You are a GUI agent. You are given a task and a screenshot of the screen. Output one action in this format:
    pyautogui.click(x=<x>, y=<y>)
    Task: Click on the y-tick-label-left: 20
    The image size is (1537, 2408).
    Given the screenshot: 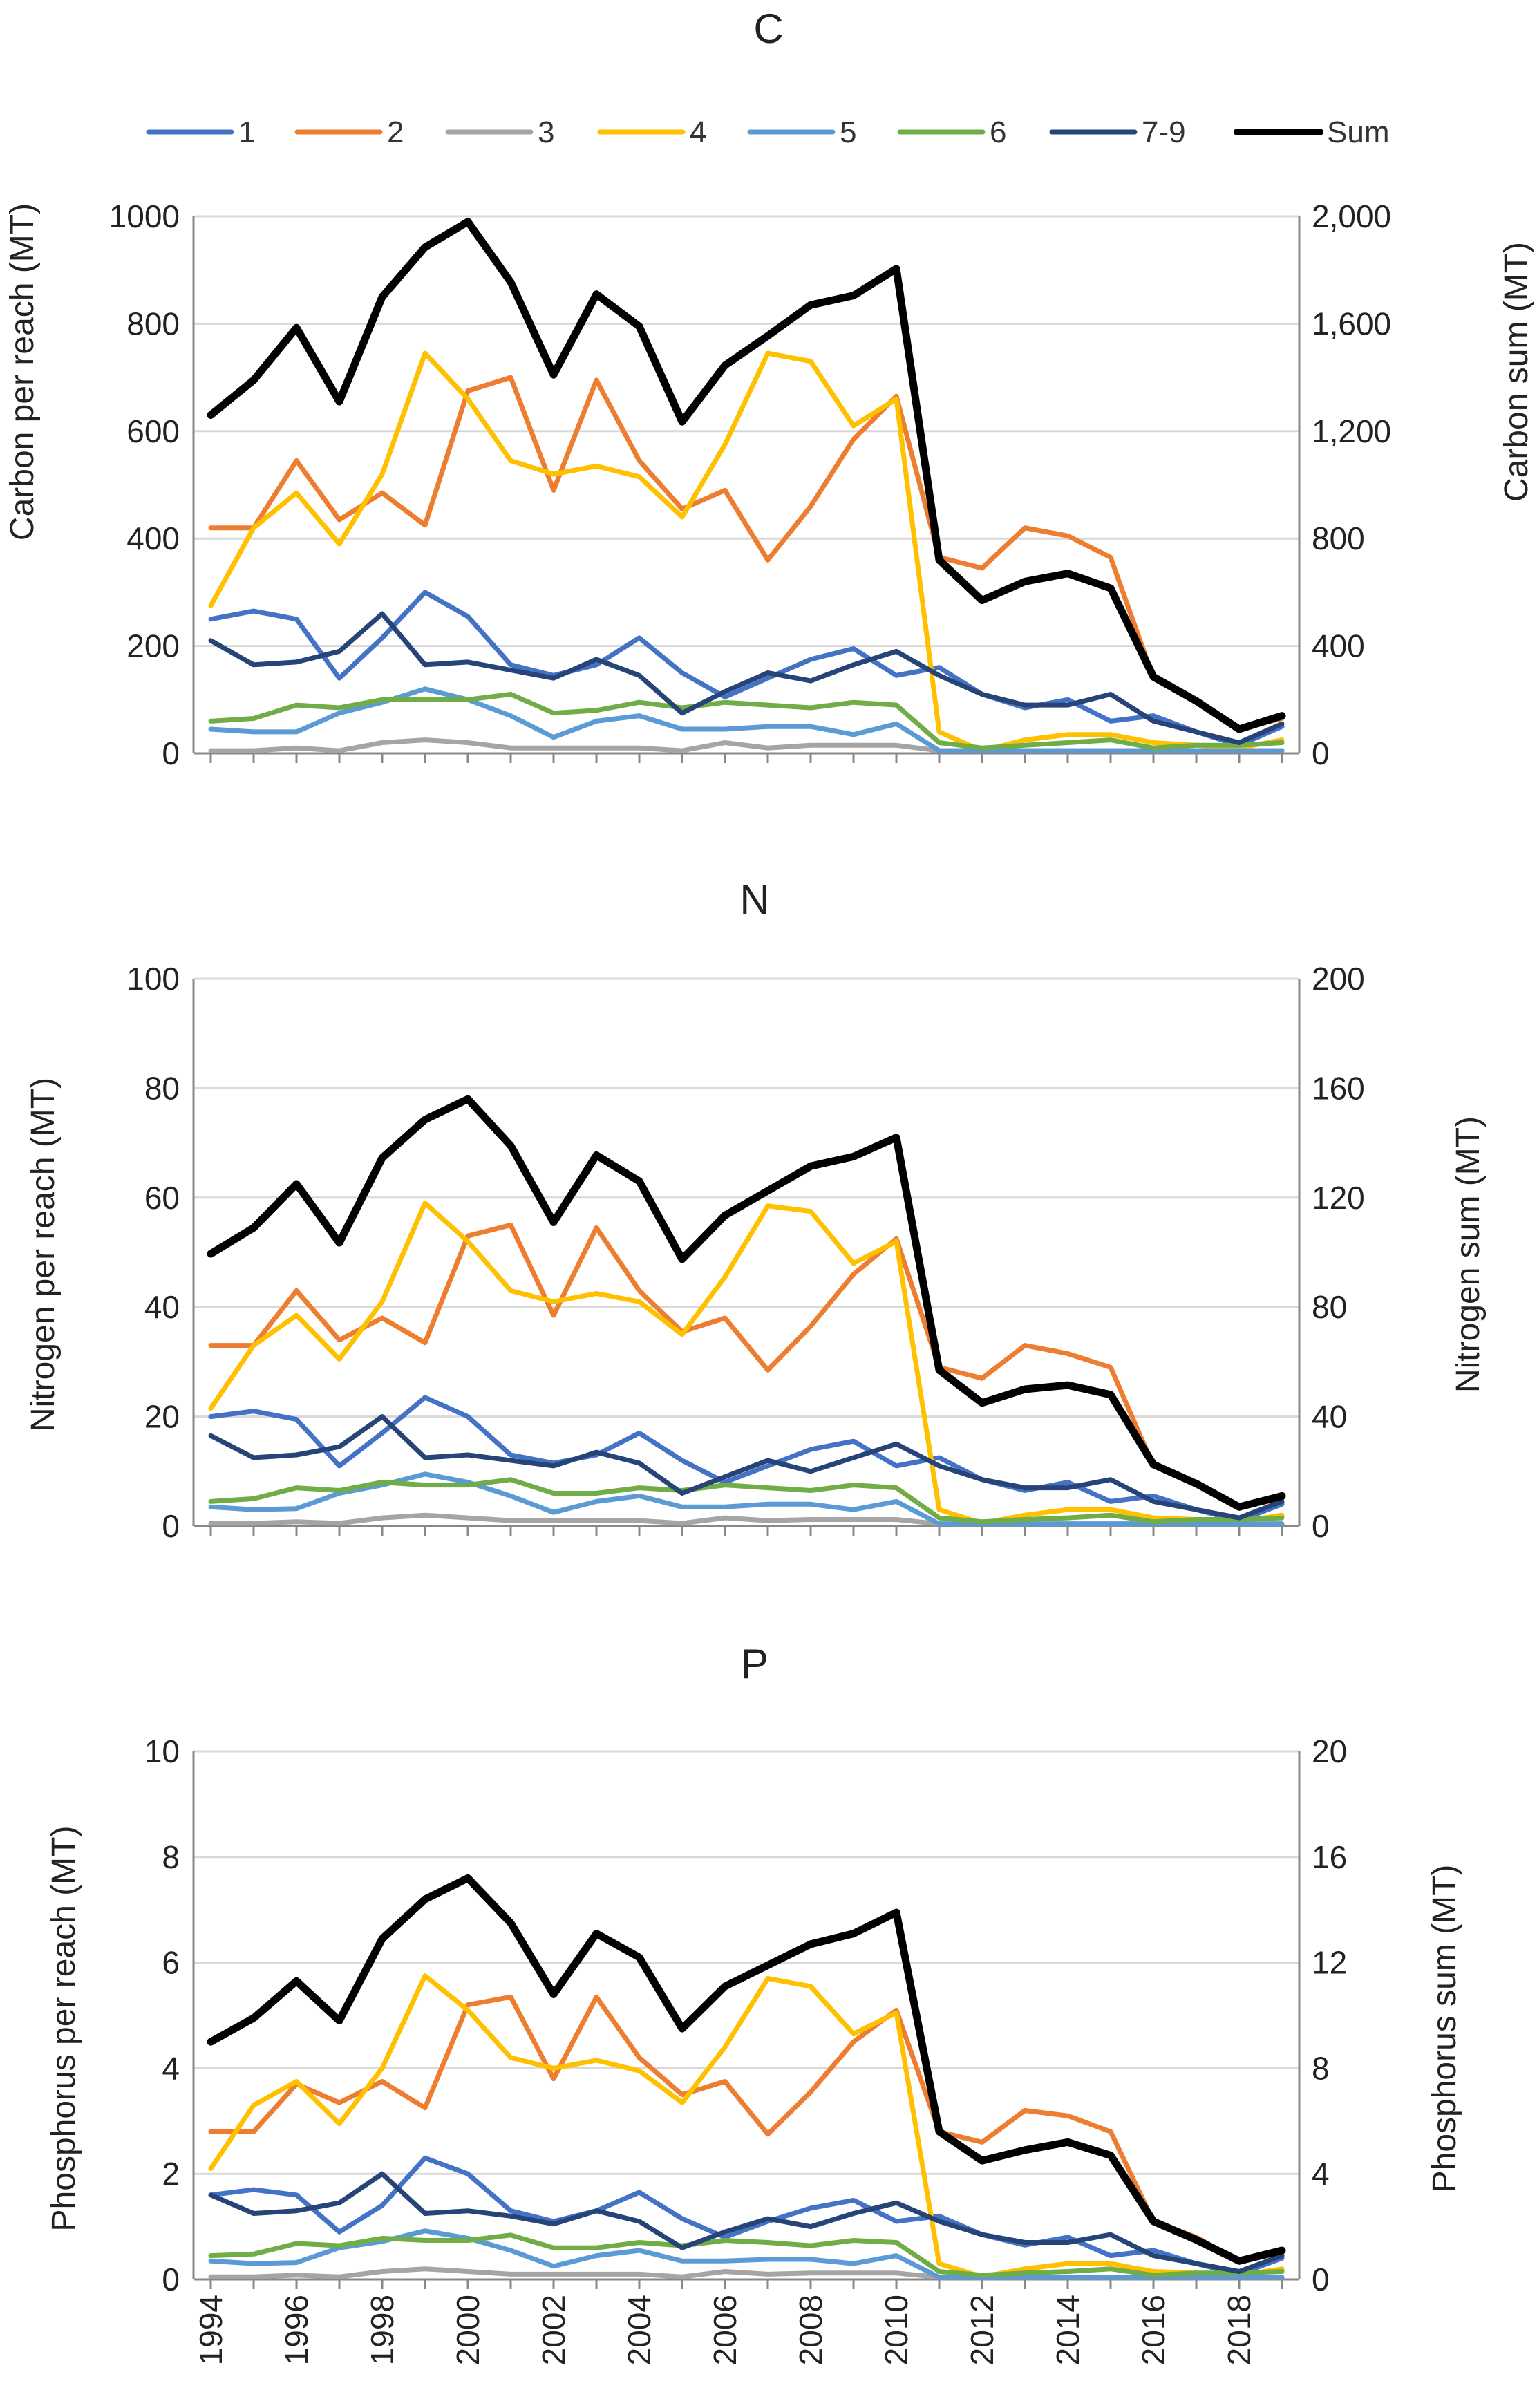 What is the action you would take?
    pyautogui.click(x=162, y=1417)
    